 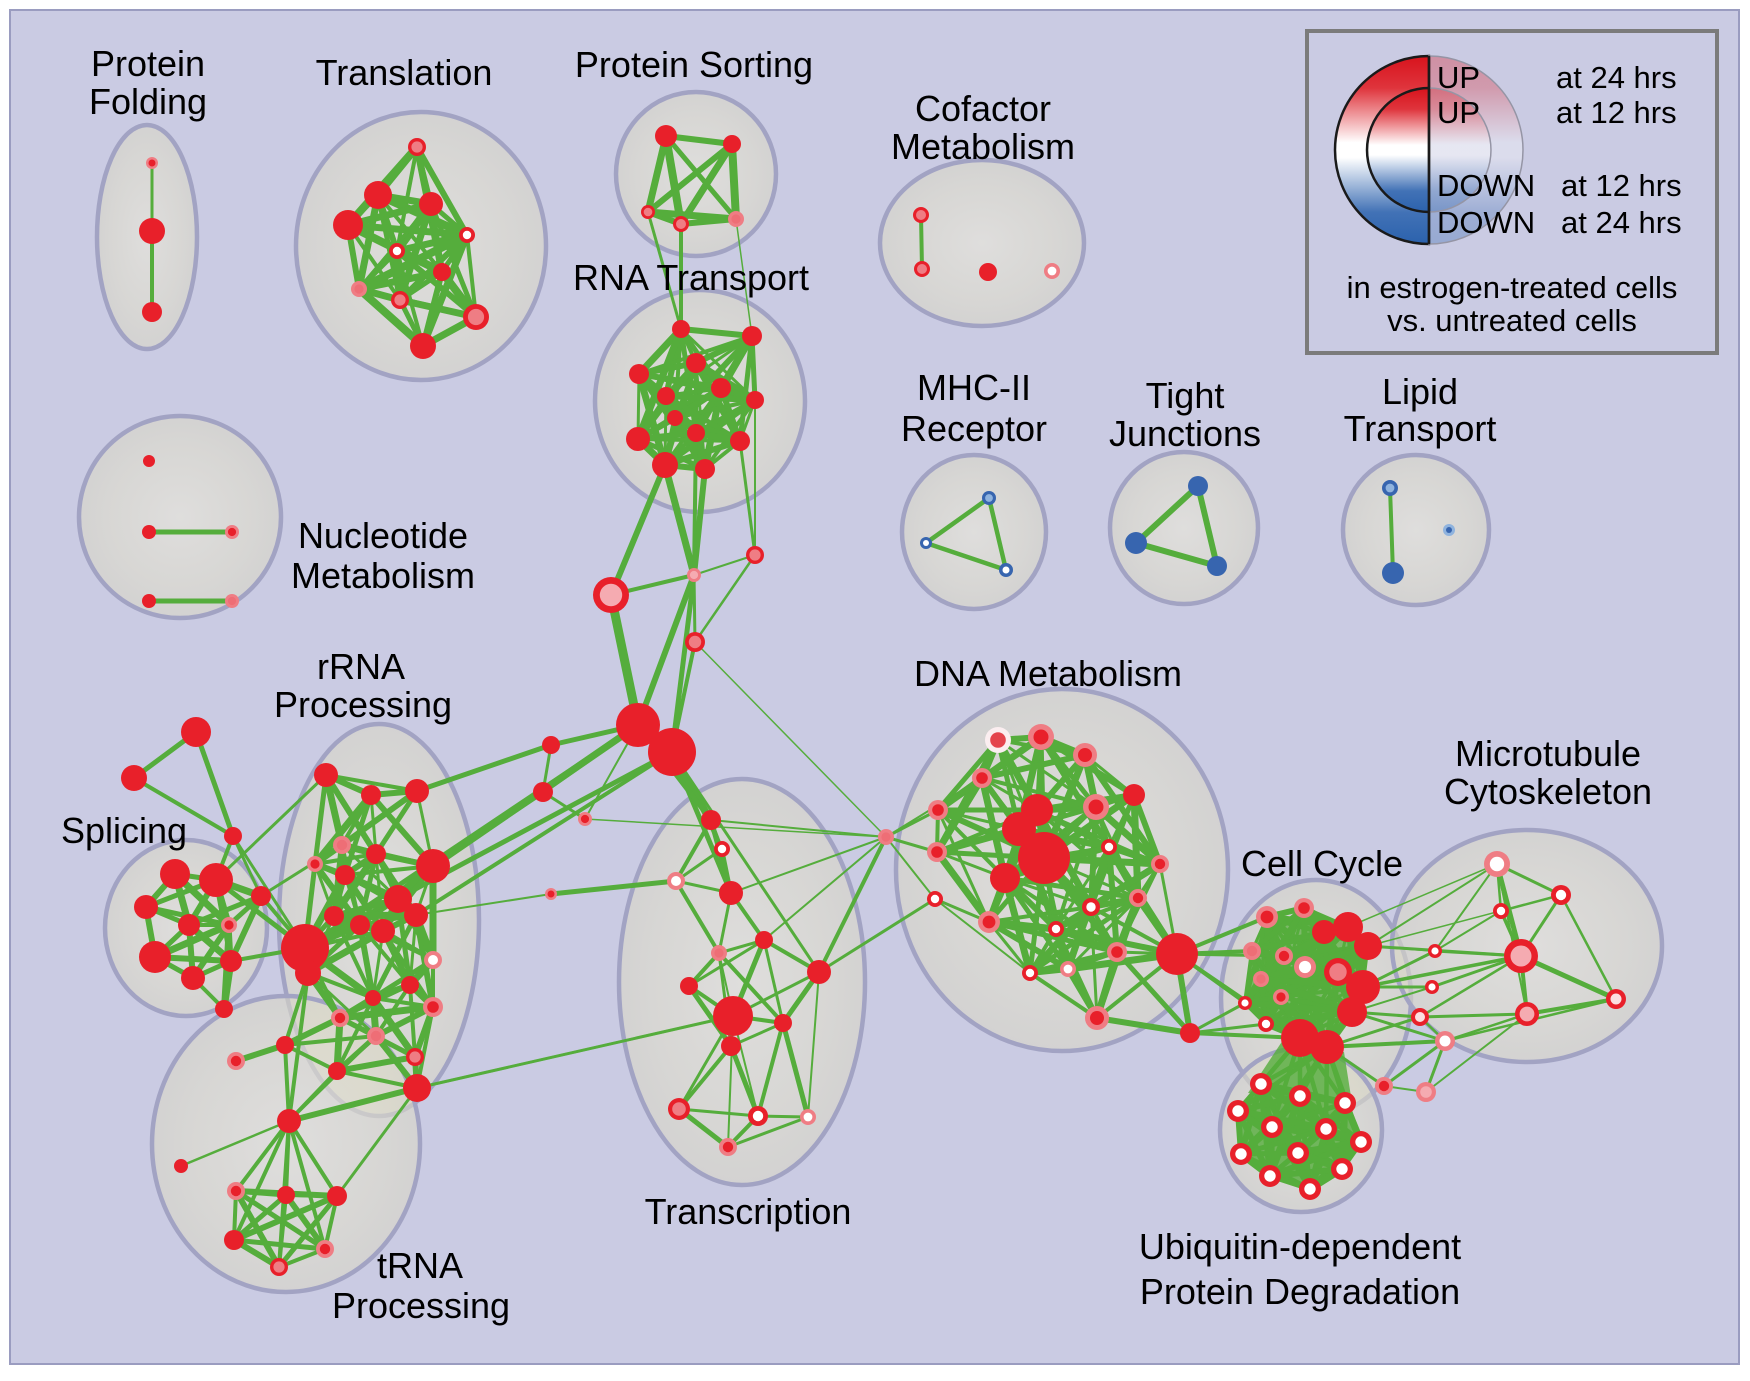 I want to click on svg-text: Cofactor, so click(x=983, y=108).